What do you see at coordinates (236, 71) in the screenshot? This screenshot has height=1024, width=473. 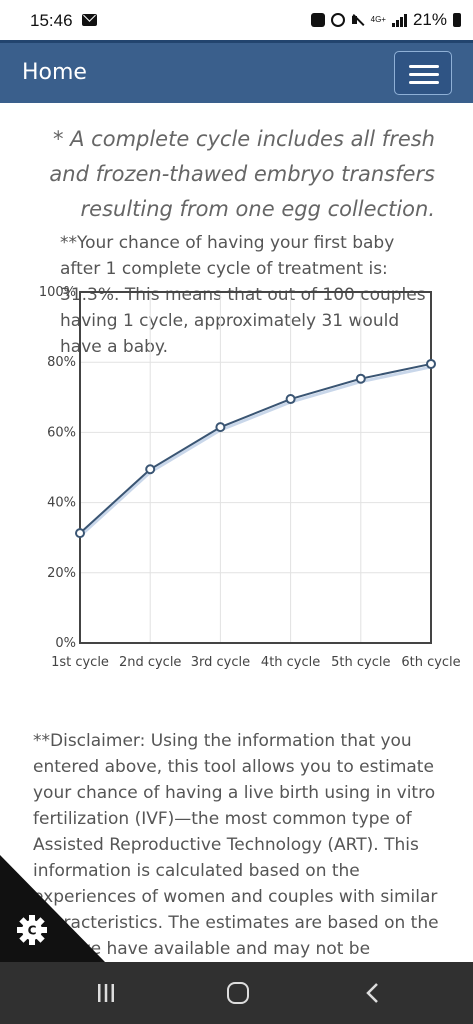 I see `app-header: Home` at bounding box center [236, 71].